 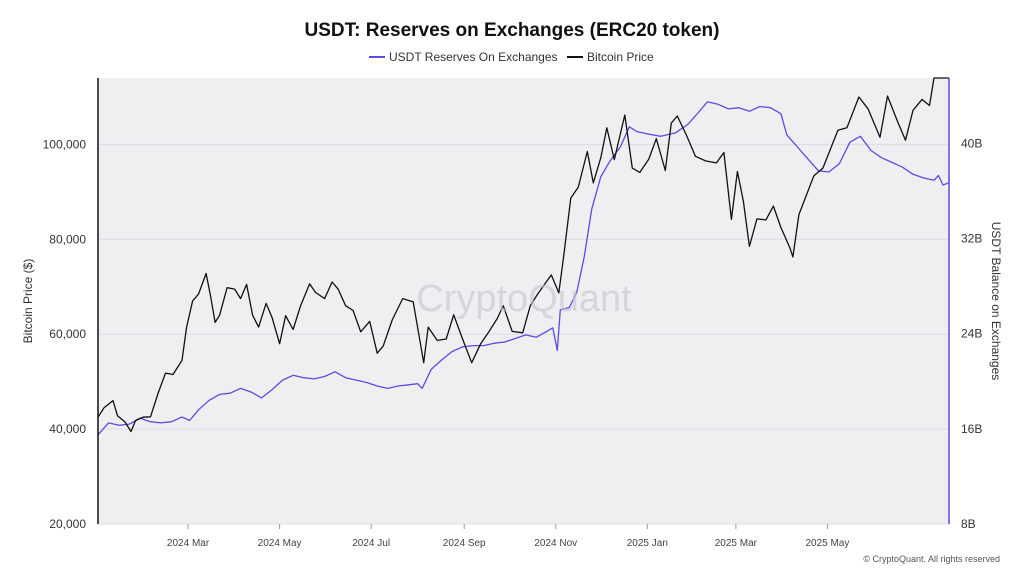 I want to click on chart-legend: USDT Reserves On Exchanges Bitcoin Price, so click(x=511, y=57).